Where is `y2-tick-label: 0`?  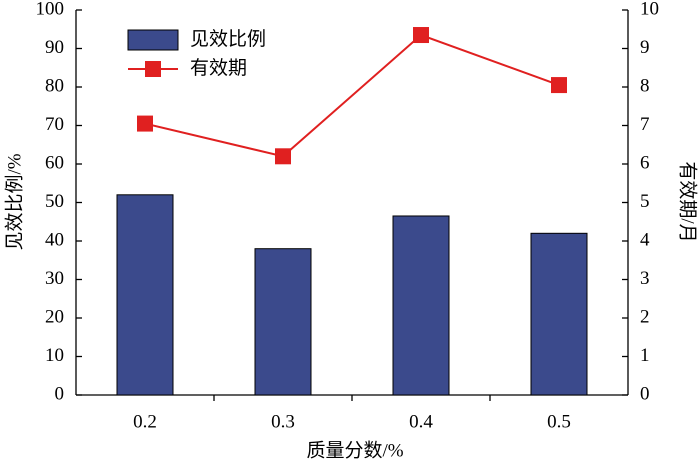 y2-tick-label: 0 is located at coordinates (645, 393).